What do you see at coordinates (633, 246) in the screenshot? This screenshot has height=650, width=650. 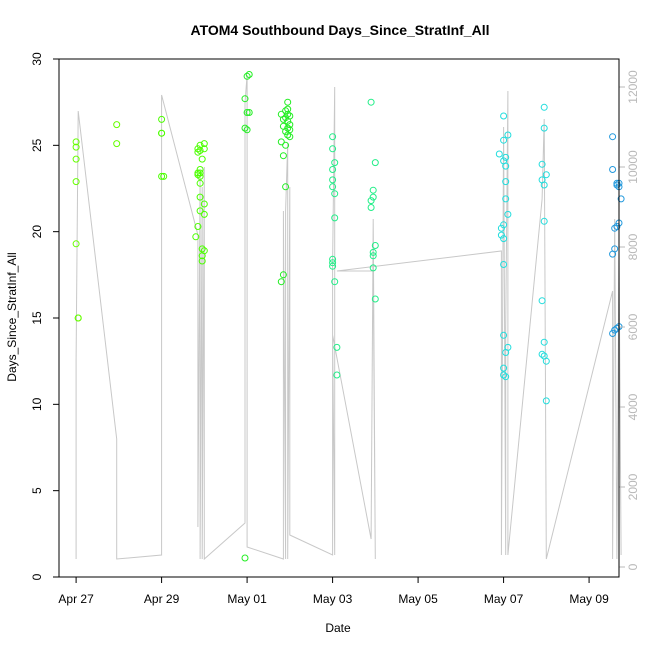 I see `y2-tick-label: 8000` at bounding box center [633, 246].